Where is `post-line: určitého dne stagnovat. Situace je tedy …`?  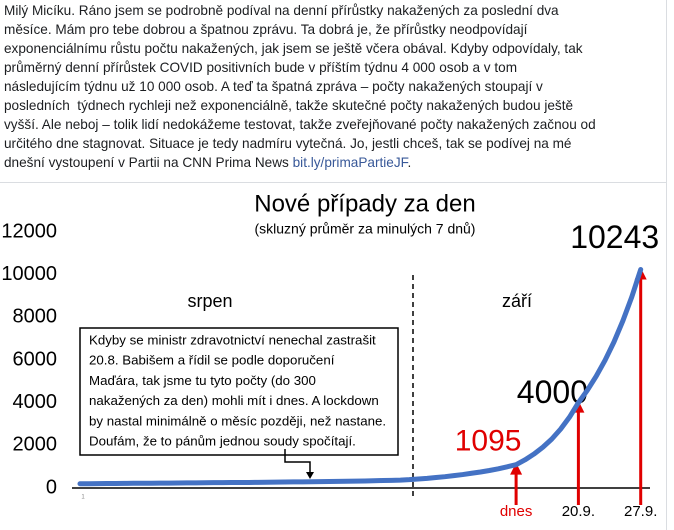 post-line: určitého dne stagnovat. Situace je tedy … is located at coordinates (288, 143).